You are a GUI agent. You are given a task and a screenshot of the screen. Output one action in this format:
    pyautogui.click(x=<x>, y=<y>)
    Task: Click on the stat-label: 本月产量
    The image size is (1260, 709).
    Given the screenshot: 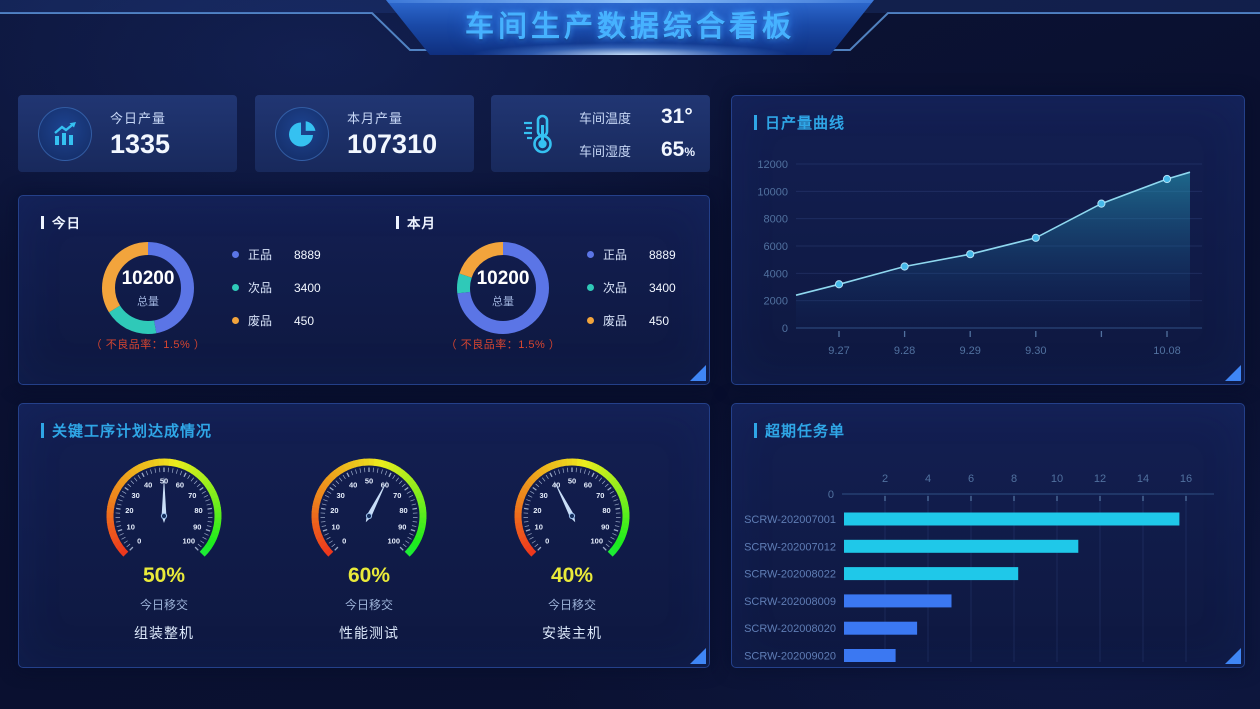 What is the action you would take?
    pyautogui.click(x=375, y=118)
    